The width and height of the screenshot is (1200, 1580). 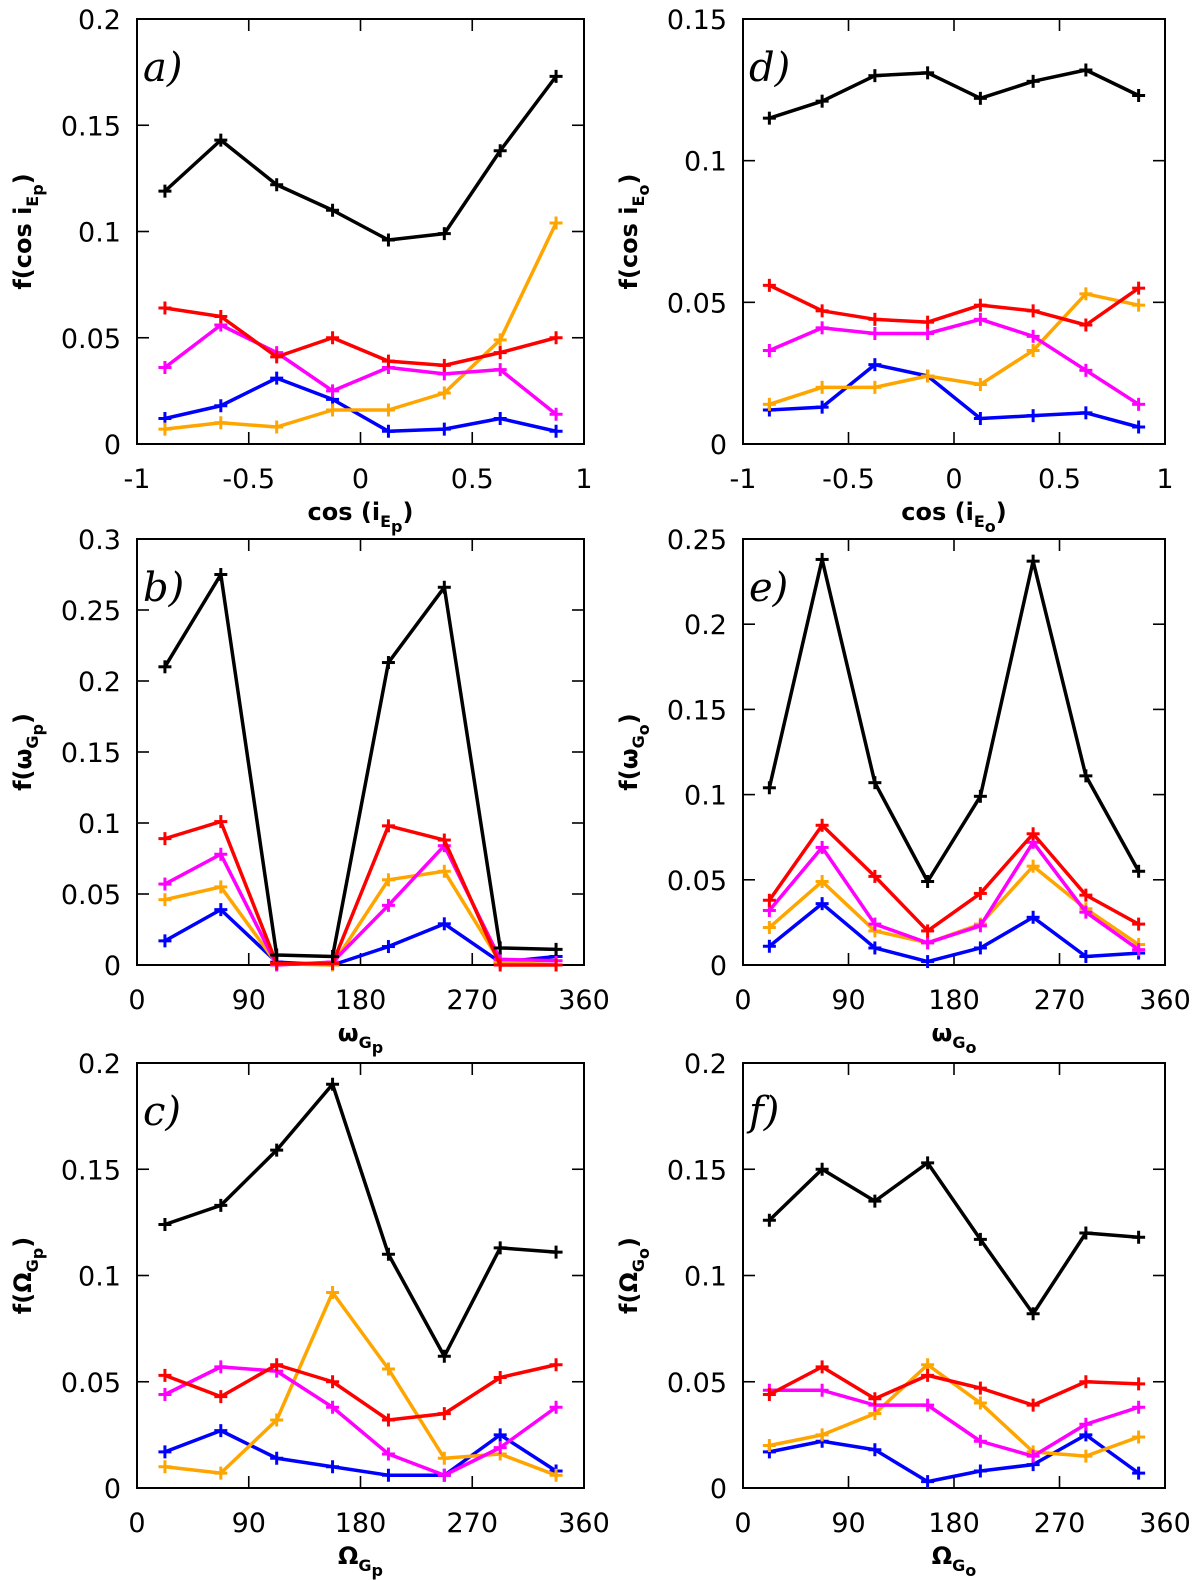 I want to click on x-tick-label: 0.5, so click(x=1059, y=479).